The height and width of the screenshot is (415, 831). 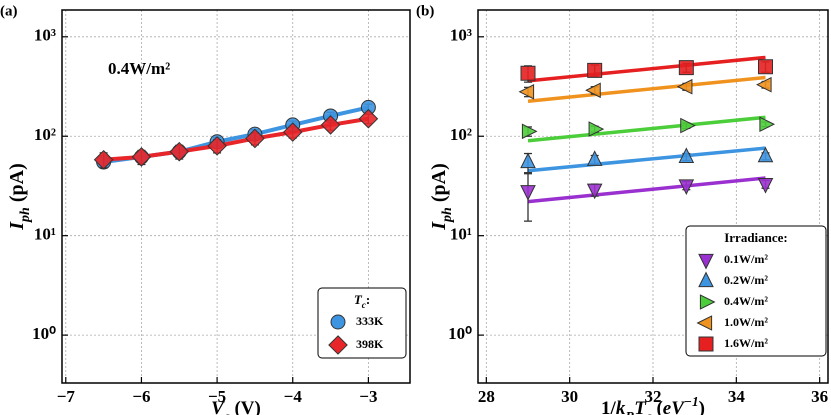 What do you see at coordinates (425, 11) in the screenshot?
I see `panel-label: (b)` at bounding box center [425, 11].